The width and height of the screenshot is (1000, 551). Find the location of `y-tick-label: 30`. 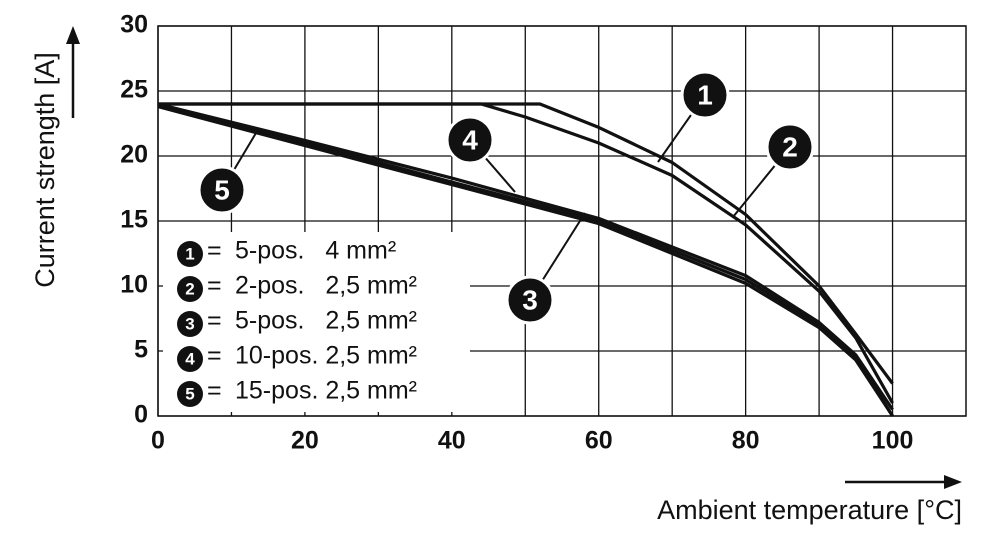

y-tick-label: 30 is located at coordinates (134, 25).